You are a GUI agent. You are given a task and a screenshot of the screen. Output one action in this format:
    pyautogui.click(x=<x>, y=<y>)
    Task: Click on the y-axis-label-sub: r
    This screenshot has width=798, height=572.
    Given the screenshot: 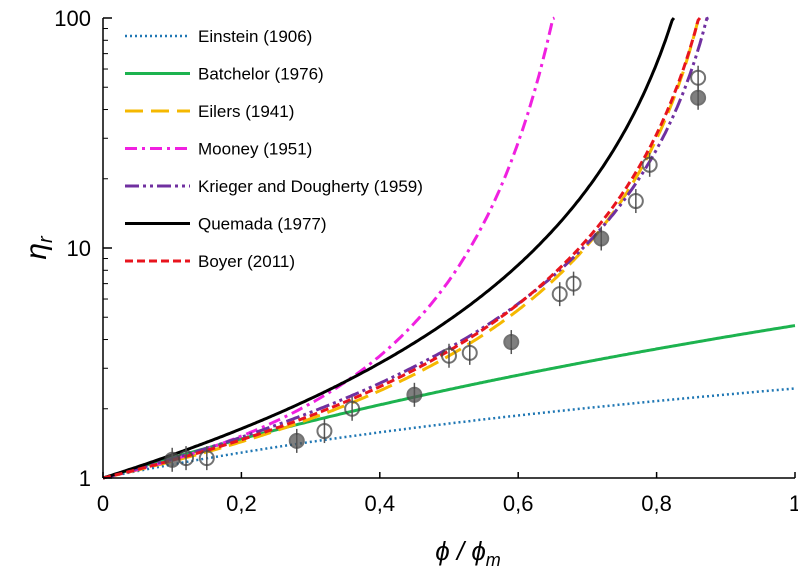 What is the action you would take?
    pyautogui.click(x=46, y=239)
    